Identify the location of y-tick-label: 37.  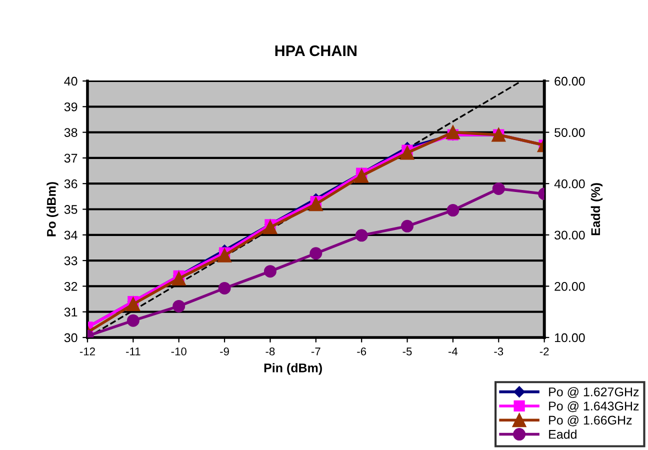
(71, 158).